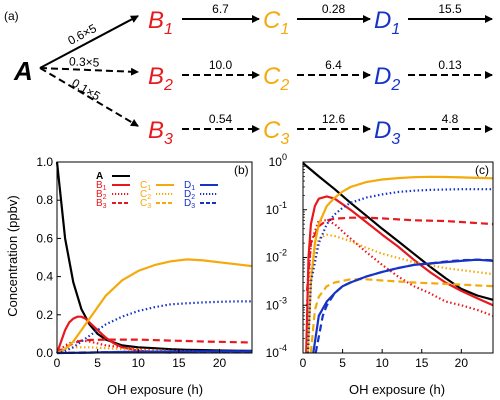 The image size is (500, 400). What do you see at coordinates (276, 351) in the screenshot?
I see `y-tick-label: 10⁻⁴` at bounding box center [276, 351].